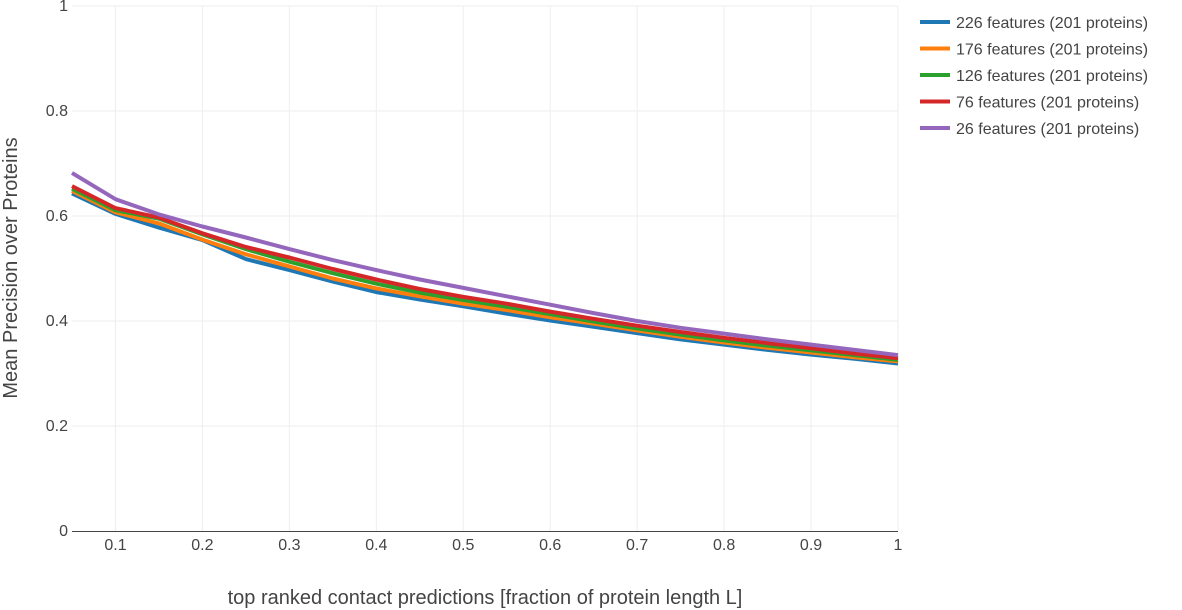  Describe the element at coordinates (503, 545) in the screenshot. I see `x-axis-ticks: 0.1 0.2 0.3 0.4 0.5 0.6 0.7 0.8 0.9 1` at that location.